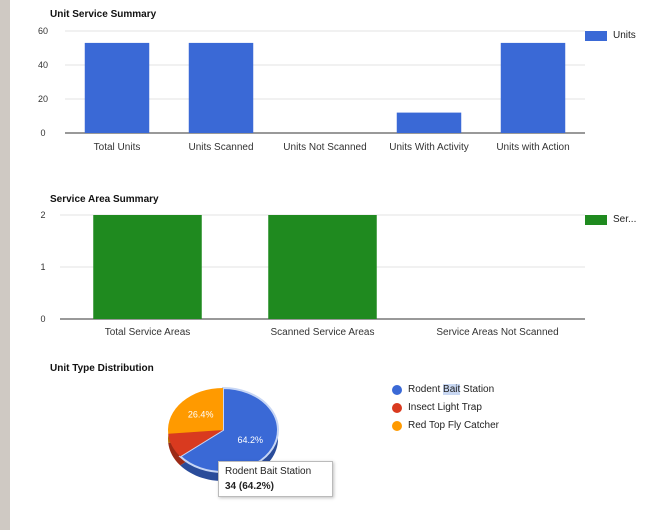 This screenshot has height=530, width=659. Describe the element at coordinates (117, 147) in the screenshot. I see `x-category-label: Total Units` at that location.